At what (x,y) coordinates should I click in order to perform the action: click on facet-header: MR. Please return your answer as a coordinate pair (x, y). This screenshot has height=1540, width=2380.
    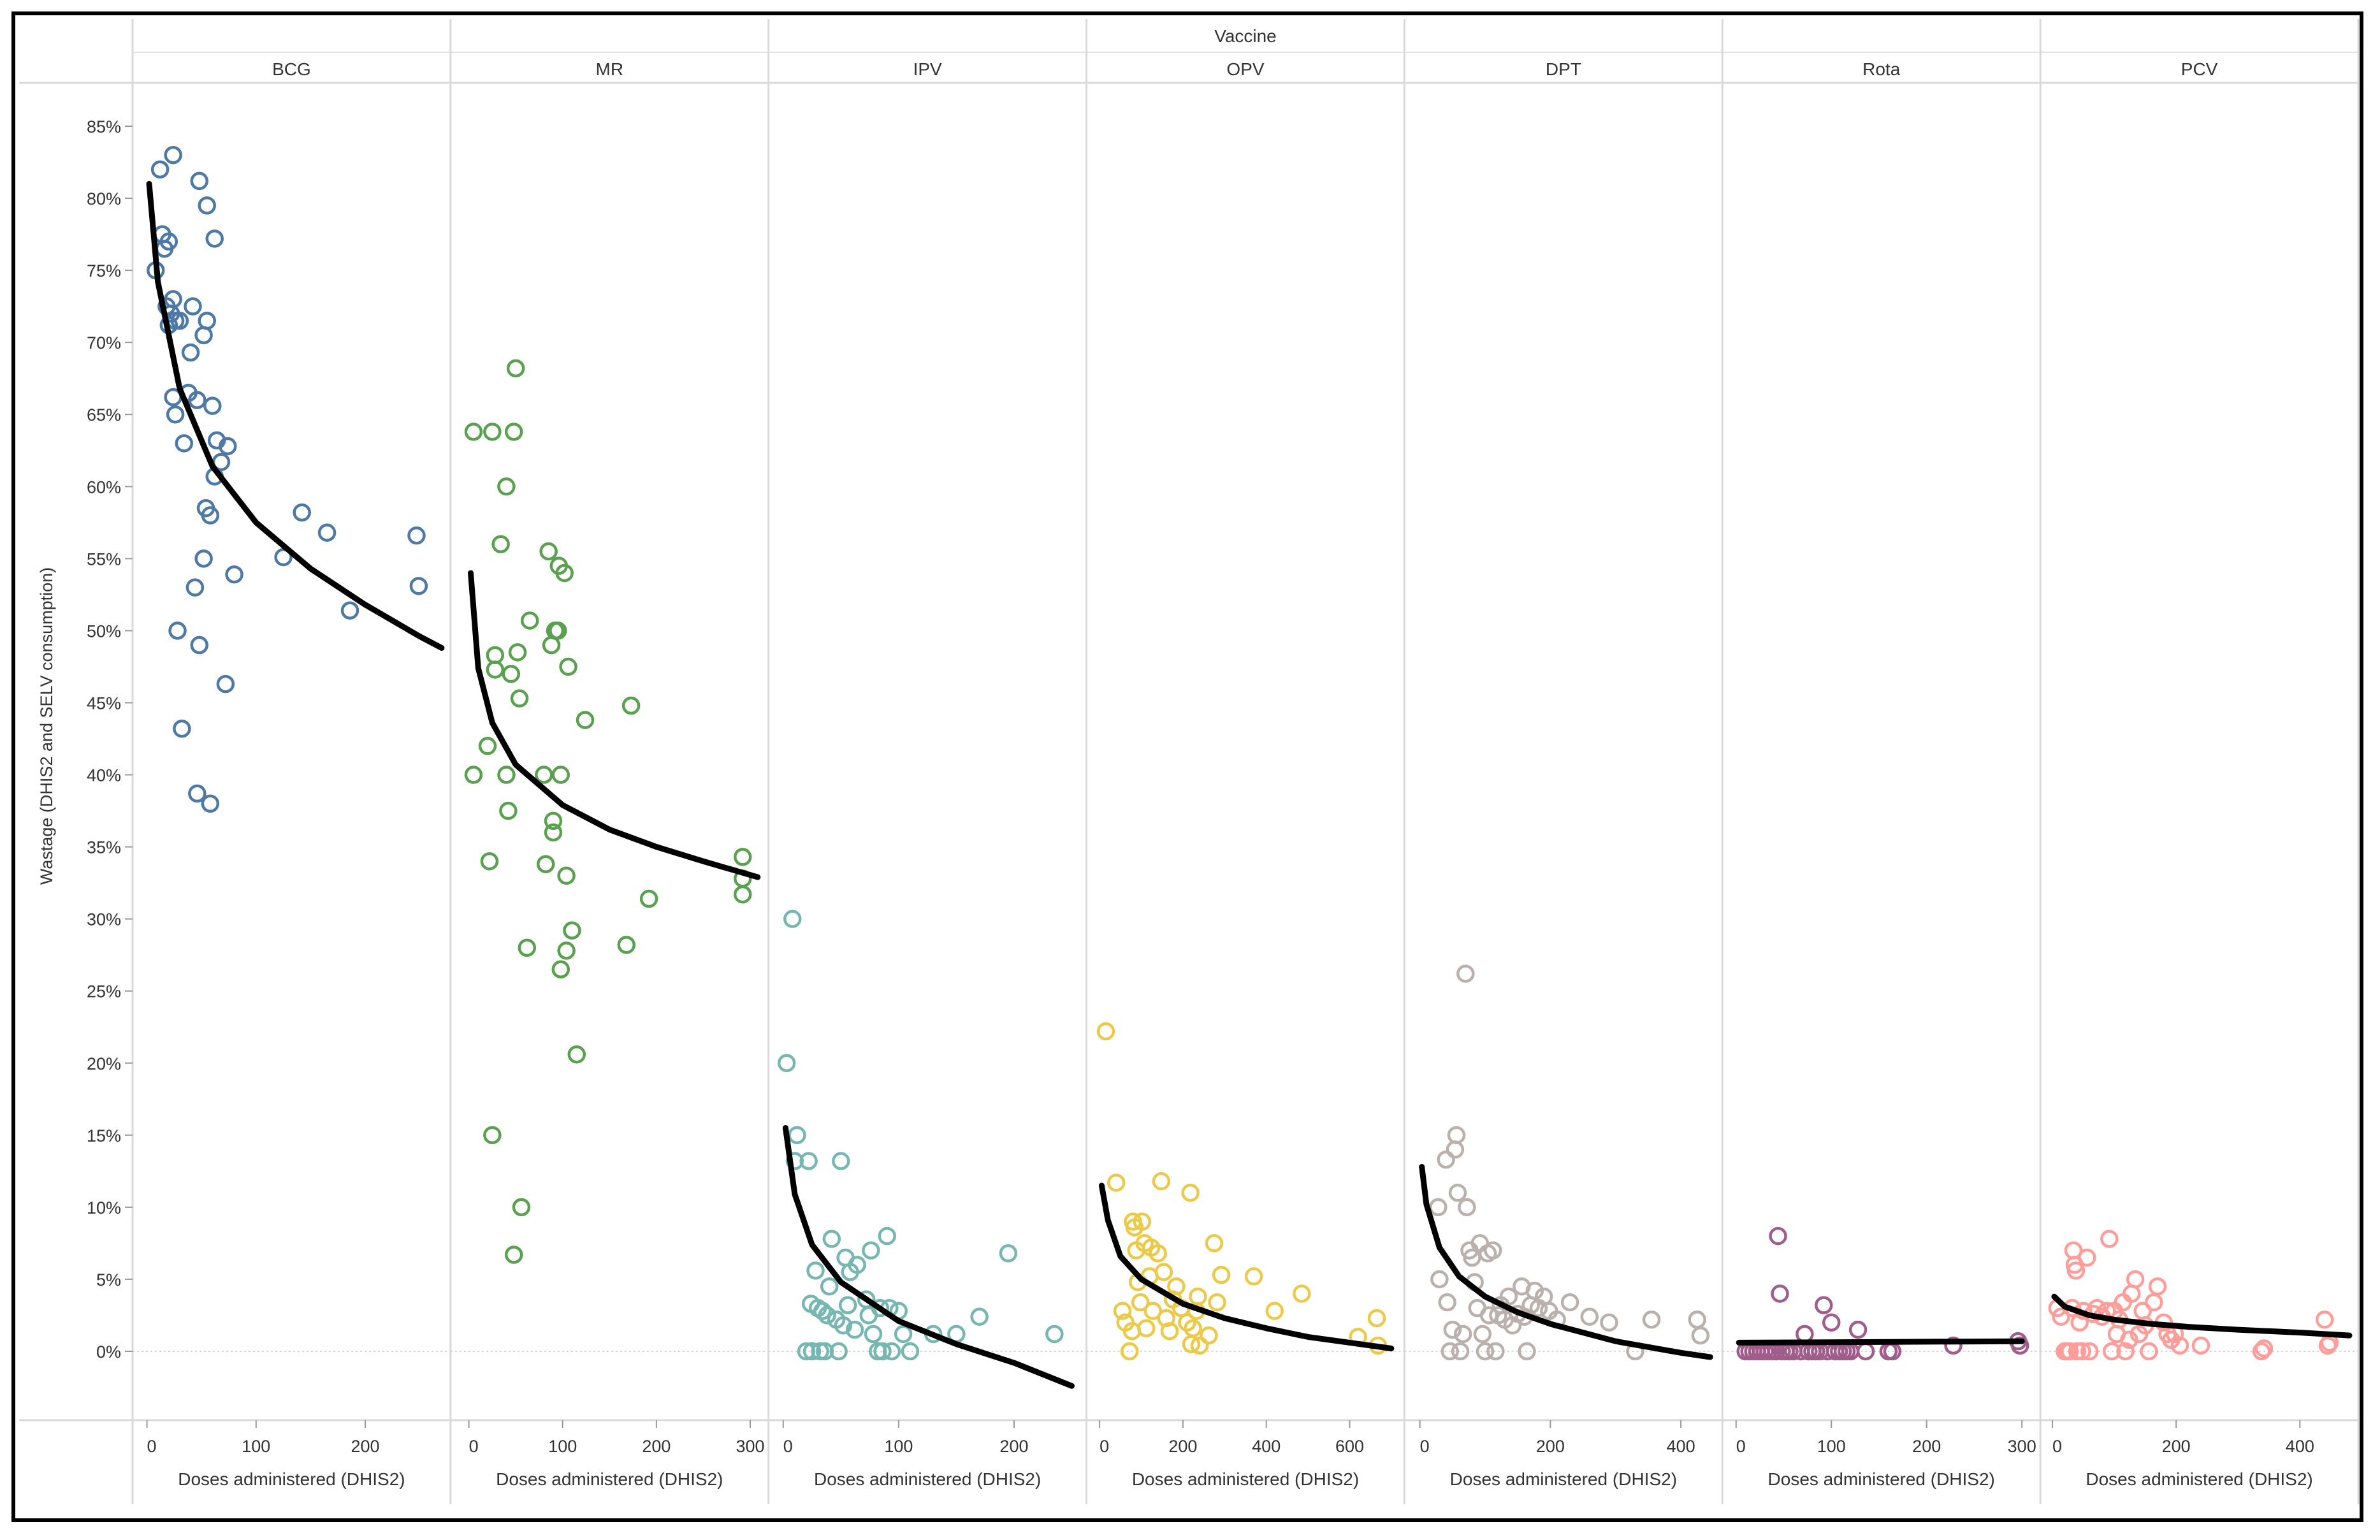
    Looking at the image, I should click on (610, 69).